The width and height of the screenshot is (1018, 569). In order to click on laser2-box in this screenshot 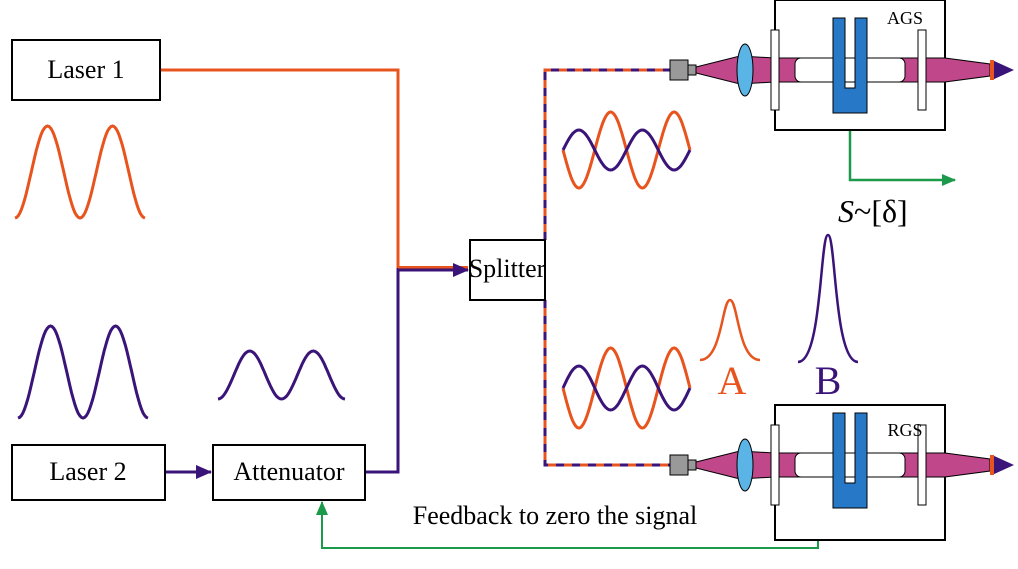, I will do `click(88, 472)`.